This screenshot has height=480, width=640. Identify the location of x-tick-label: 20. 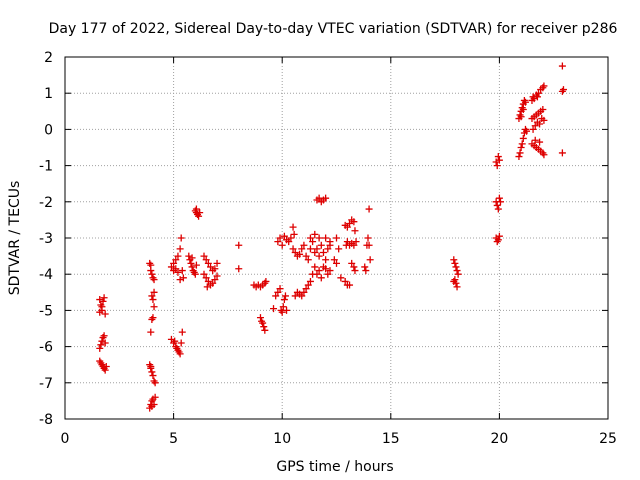
(499, 439).